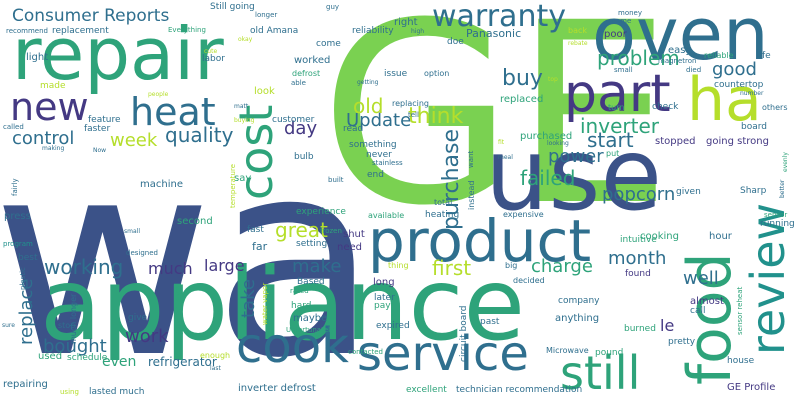  I want to click on cloud-word: running, so click(777, 224).